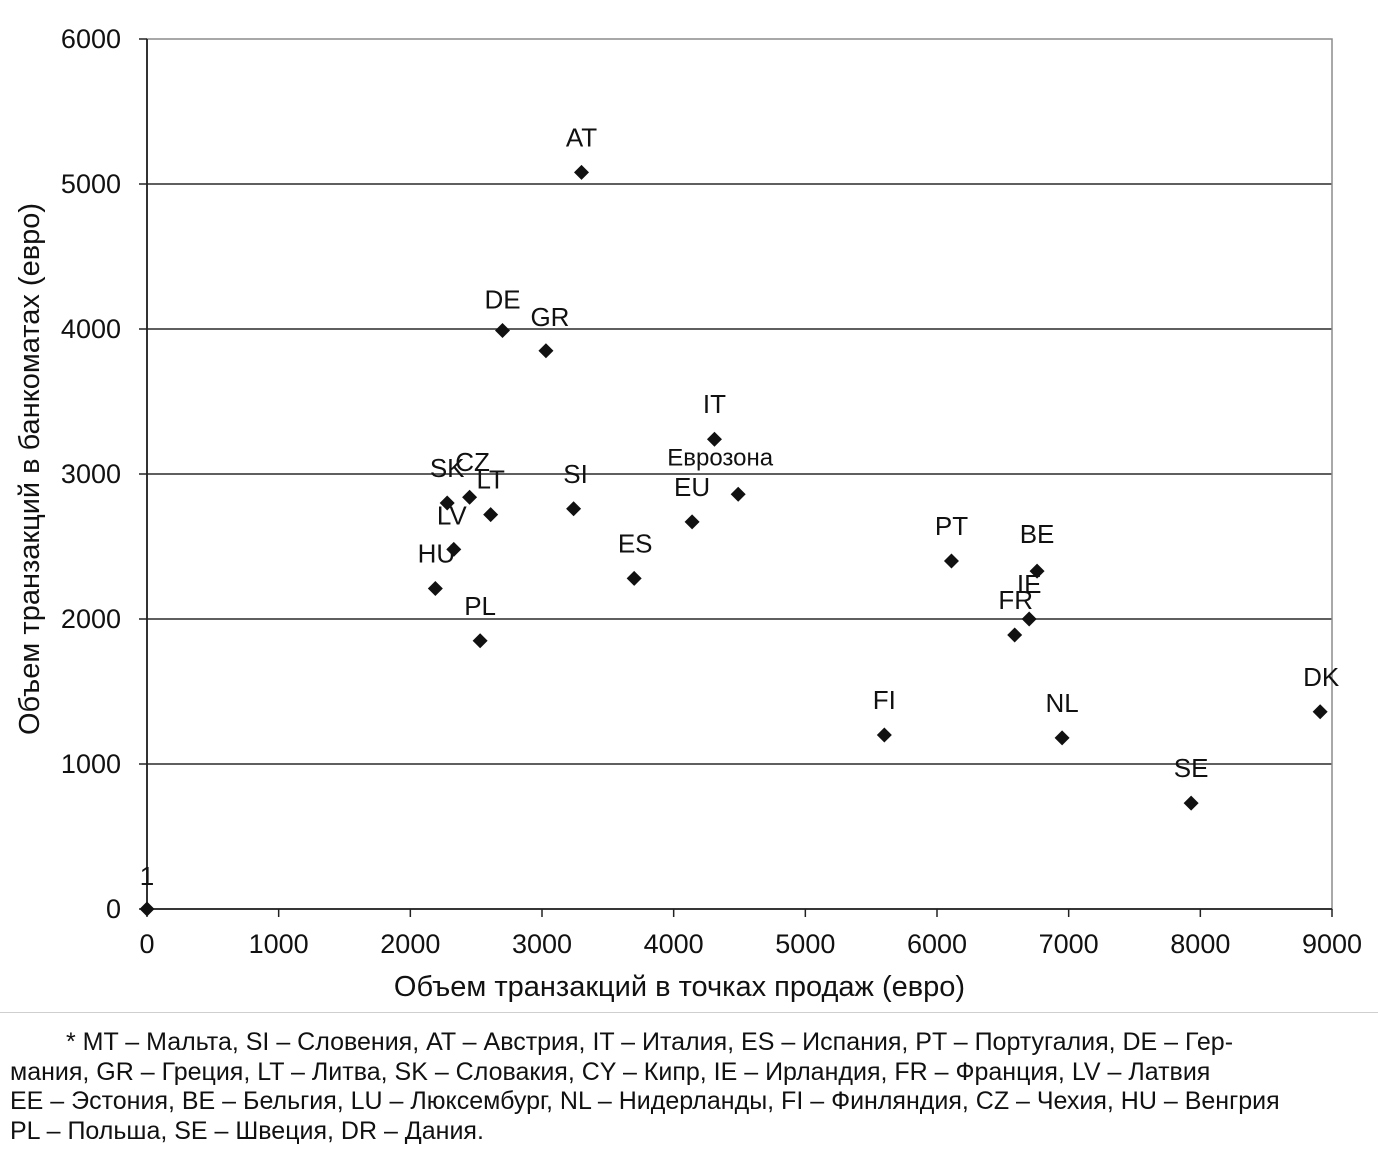 The image size is (1378, 1166). I want to click on data-point-label: LT, so click(490, 480).